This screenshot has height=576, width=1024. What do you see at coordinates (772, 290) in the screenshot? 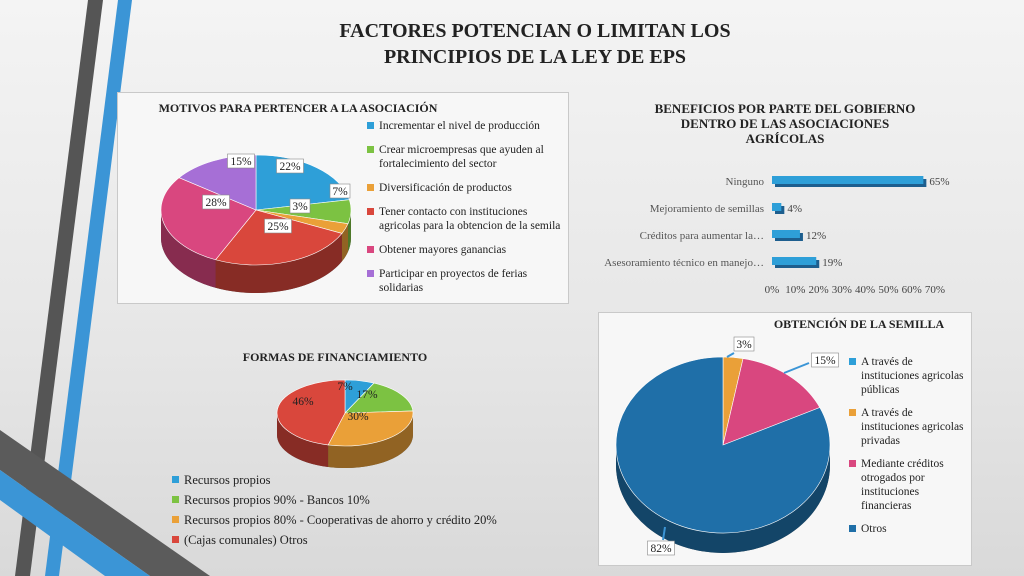
I see `beneficios-tick-label: 0%` at bounding box center [772, 290].